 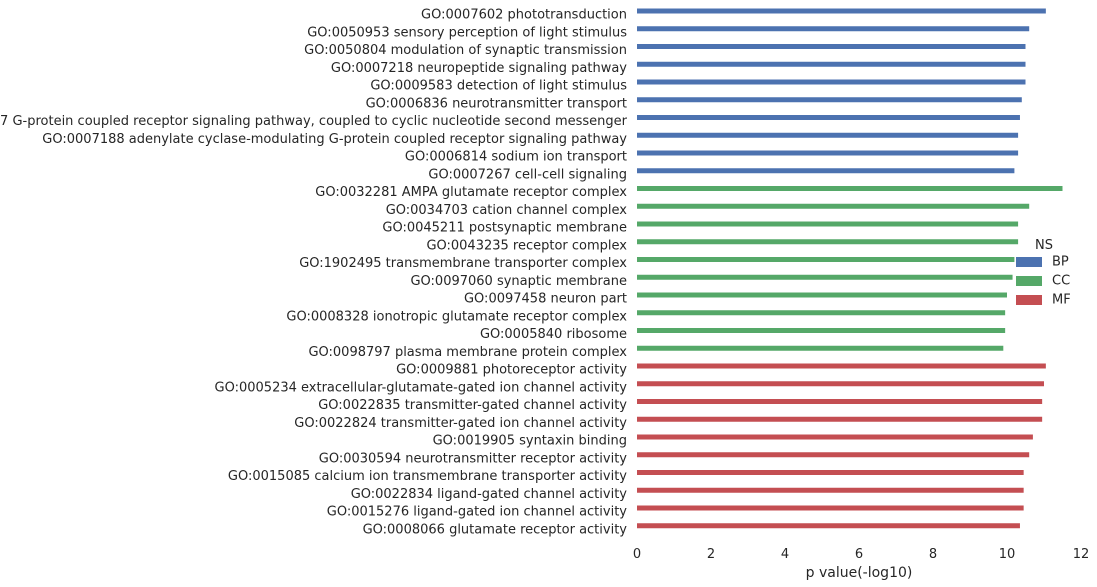 I want to click on category-label: GO:0007602 phototransduction, so click(x=524, y=15).